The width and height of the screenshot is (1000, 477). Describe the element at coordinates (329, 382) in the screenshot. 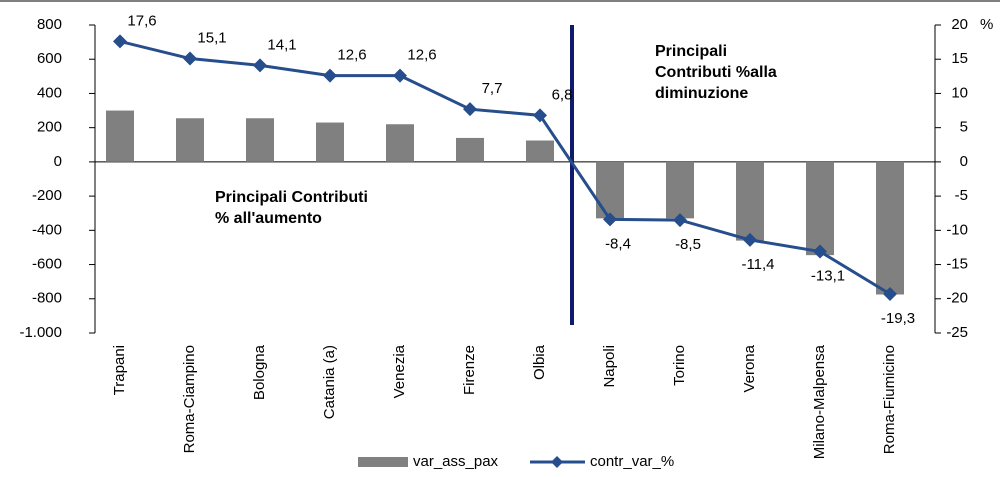

I see `x-tick-label: Catania (a)` at that location.